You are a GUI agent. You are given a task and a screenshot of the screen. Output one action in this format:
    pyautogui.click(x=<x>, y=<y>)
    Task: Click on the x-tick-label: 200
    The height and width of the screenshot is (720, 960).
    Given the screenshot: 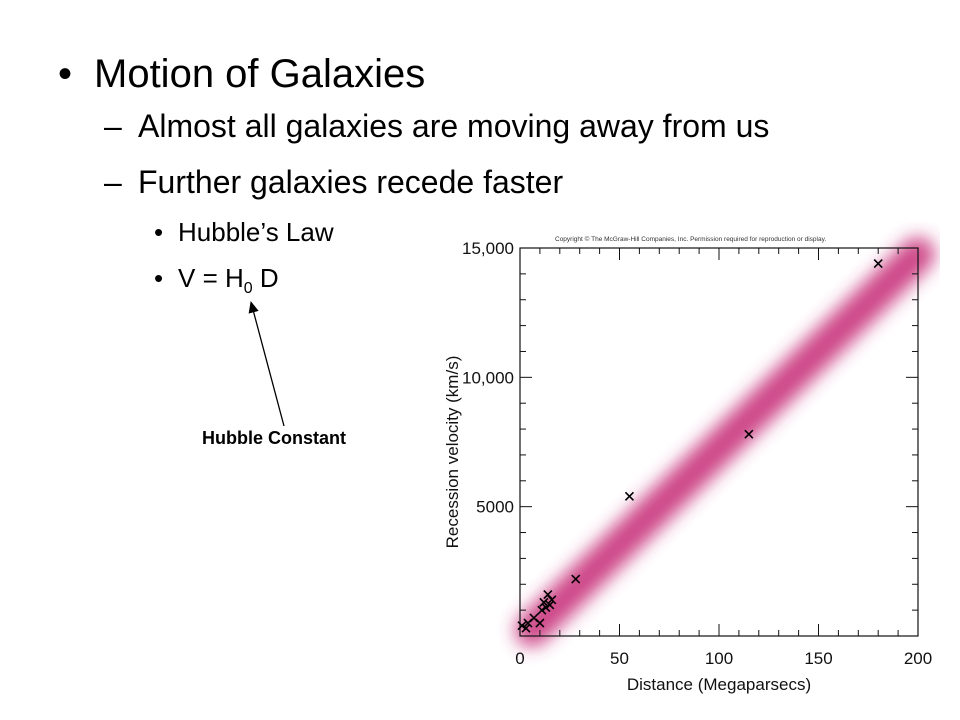 What is the action you would take?
    pyautogui.click(x=918, y=658)
    